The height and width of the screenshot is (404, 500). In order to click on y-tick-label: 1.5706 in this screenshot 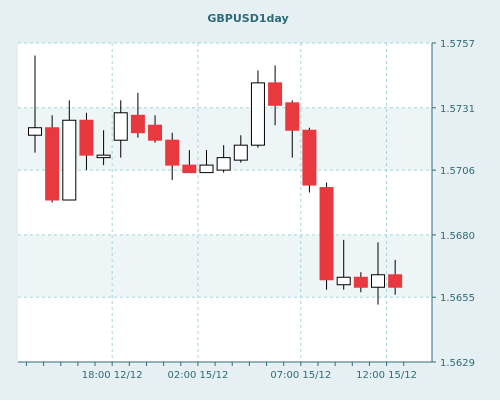, I will do `click(457, 171)`.